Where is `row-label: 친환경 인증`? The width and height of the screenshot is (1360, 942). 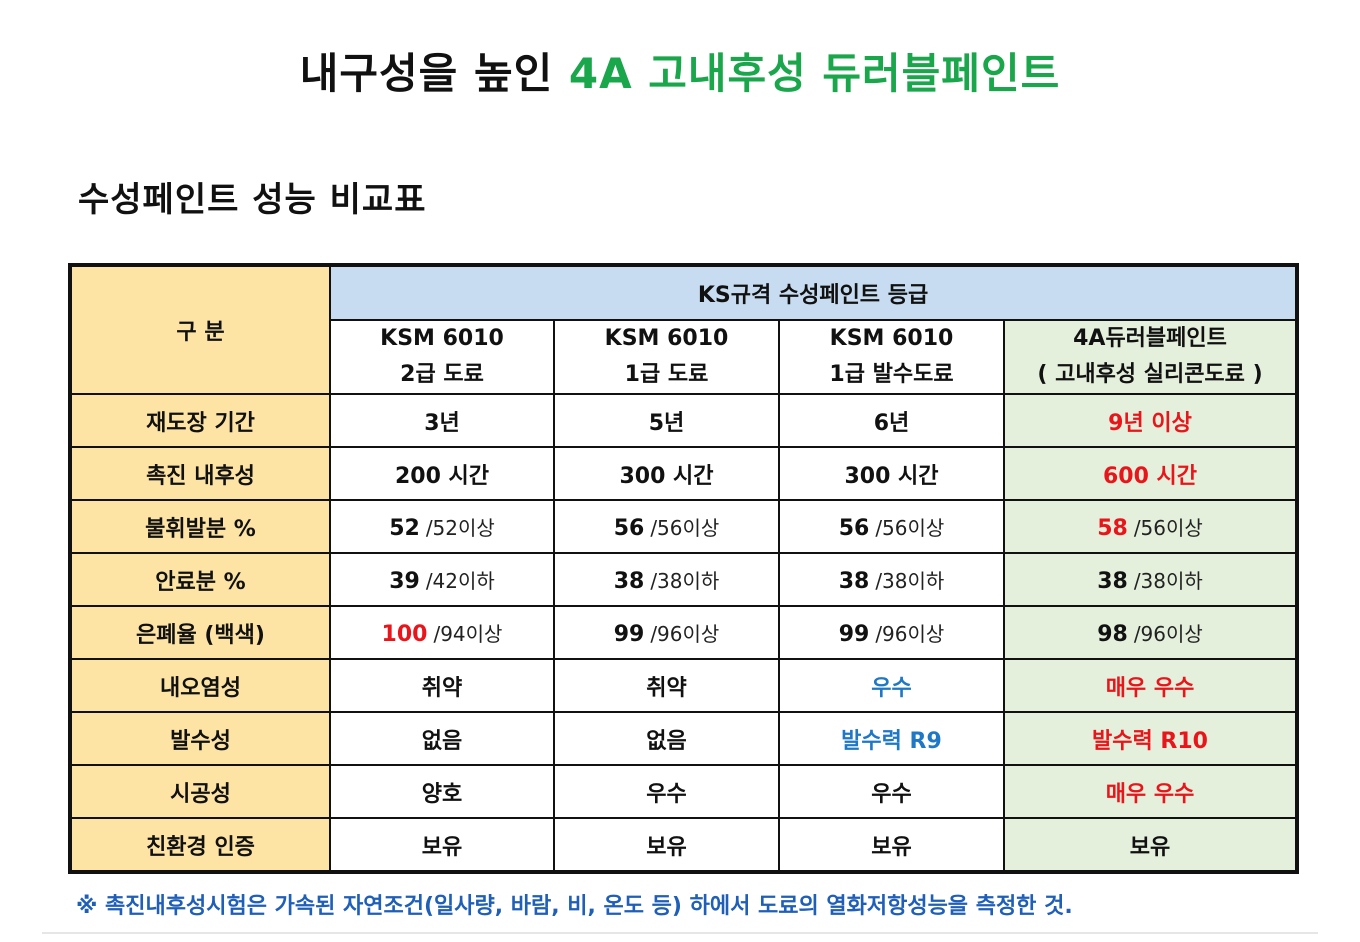
row-label: 친환경 인증 is located at coordinates (200, 845).